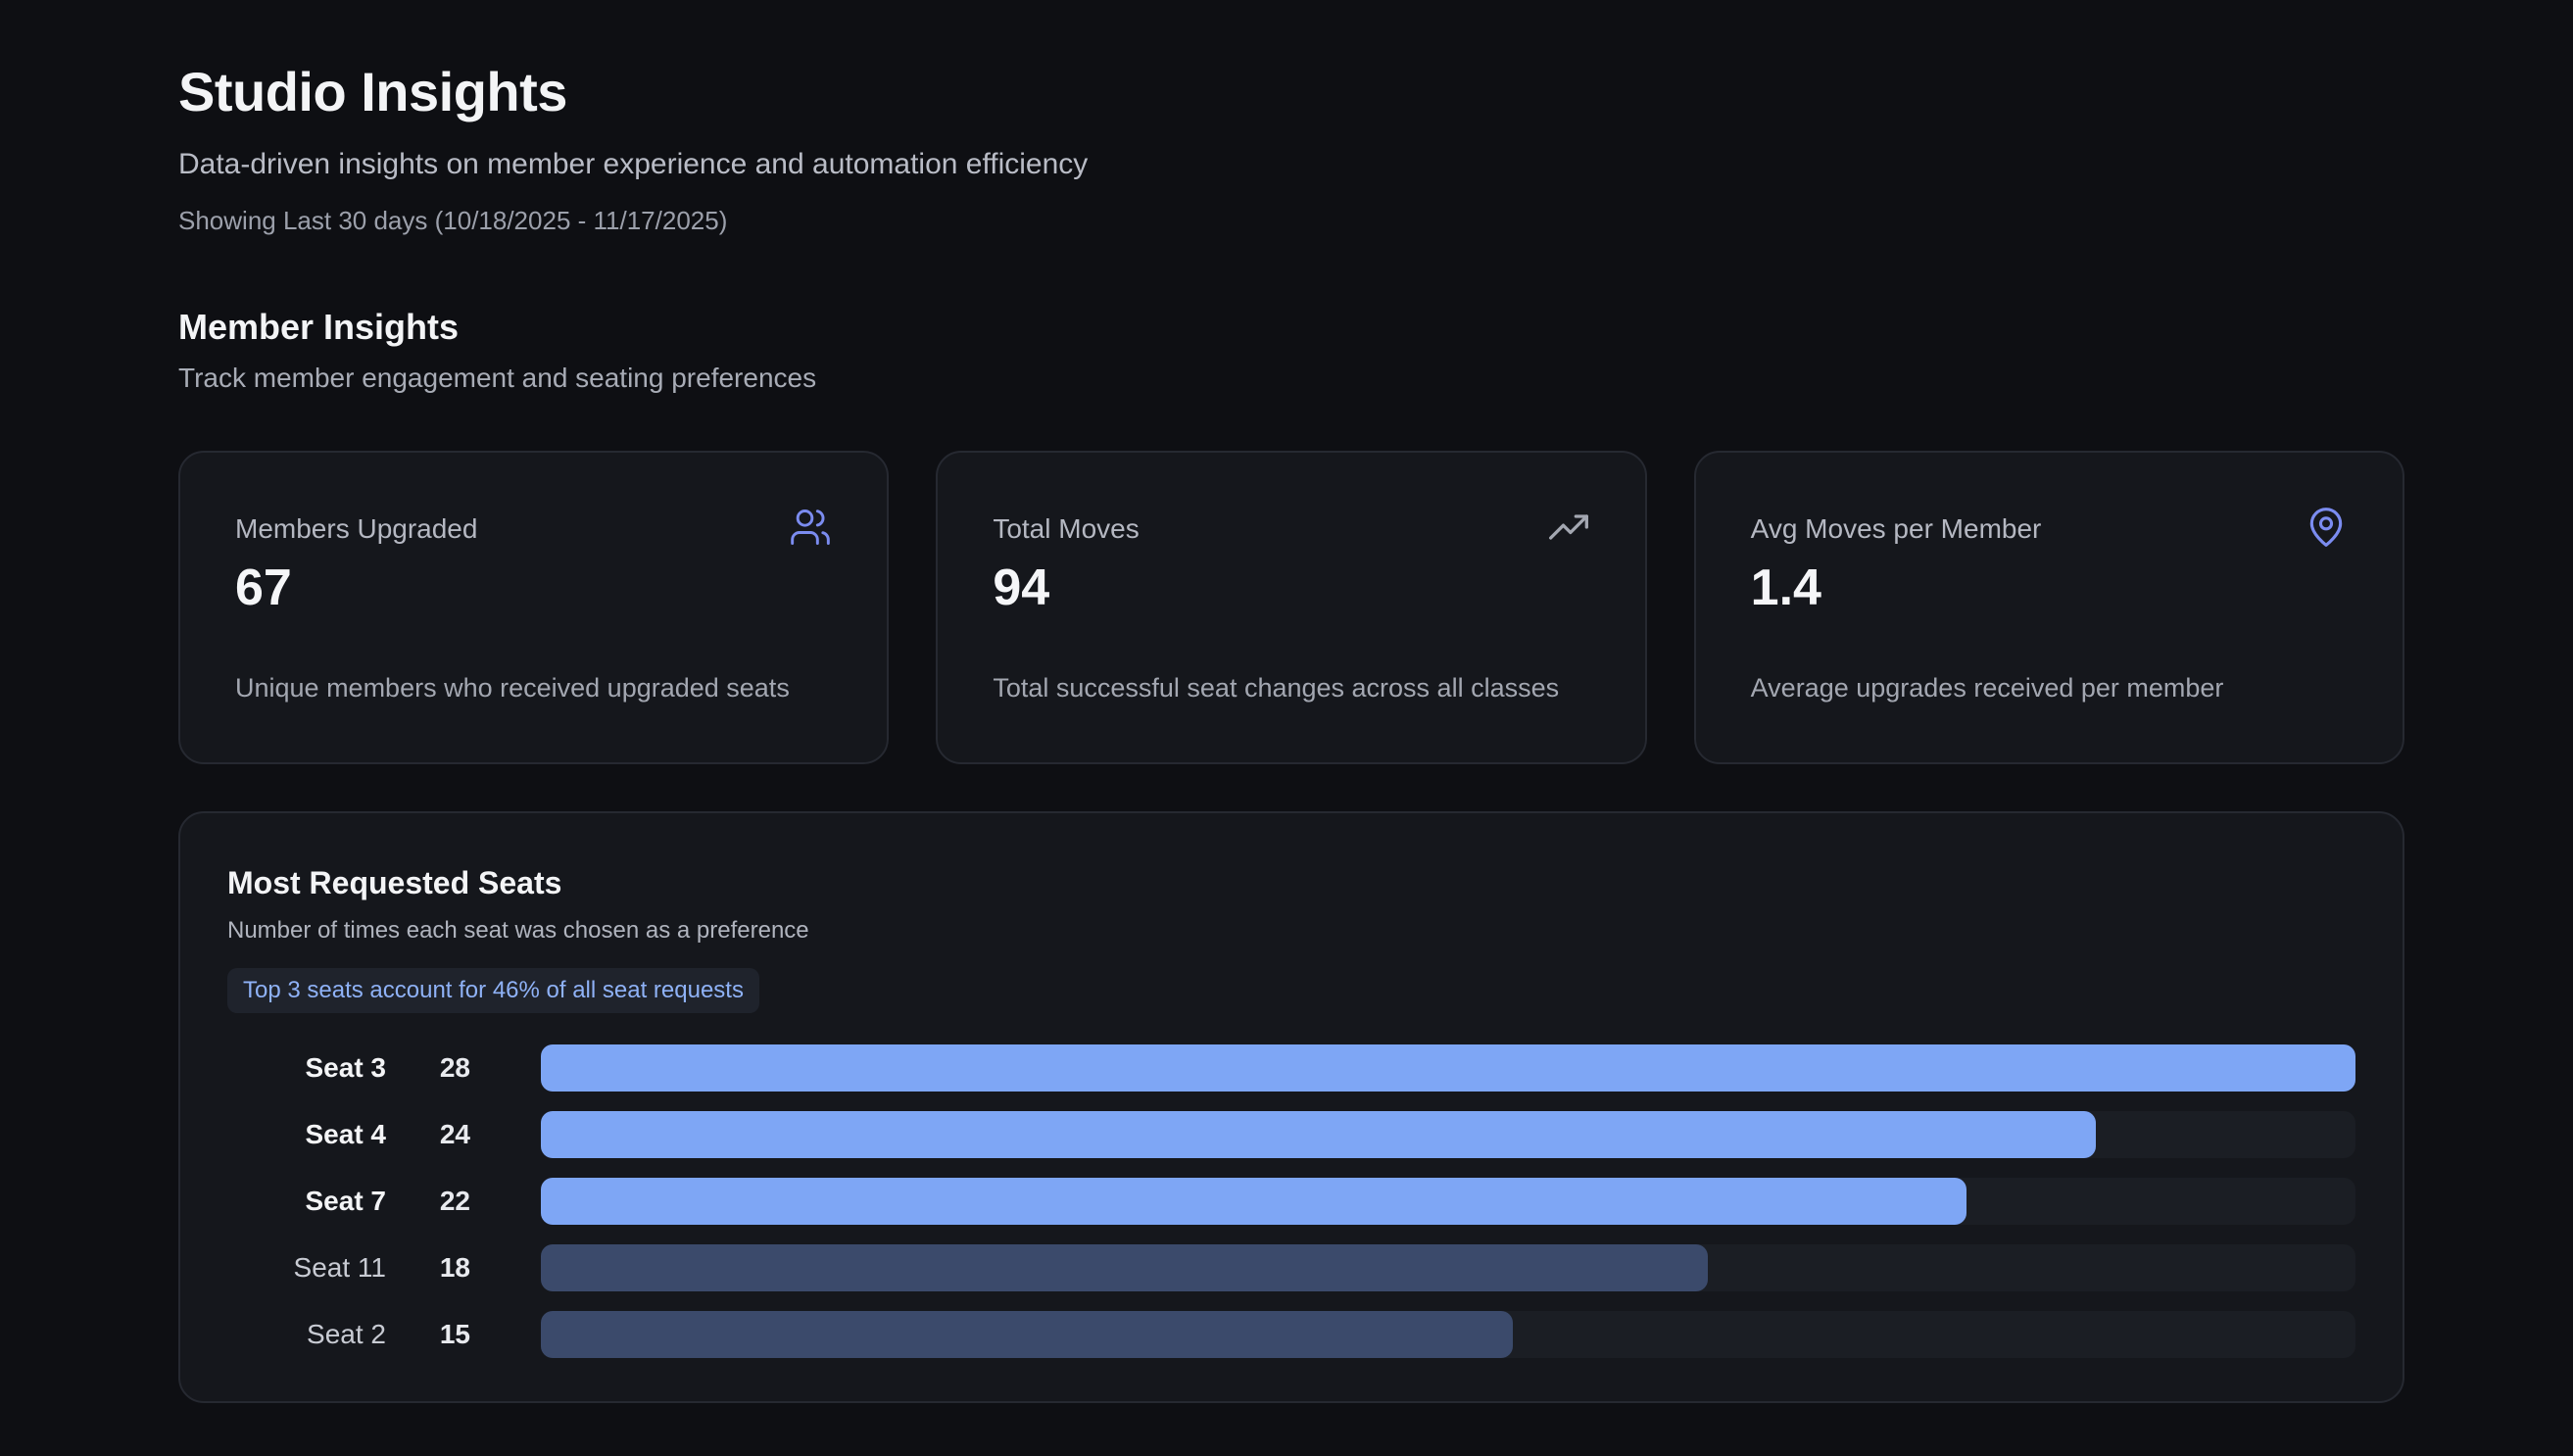  I want to click on seat-bar-row: Seat 4 24, so click(1291, 1134).